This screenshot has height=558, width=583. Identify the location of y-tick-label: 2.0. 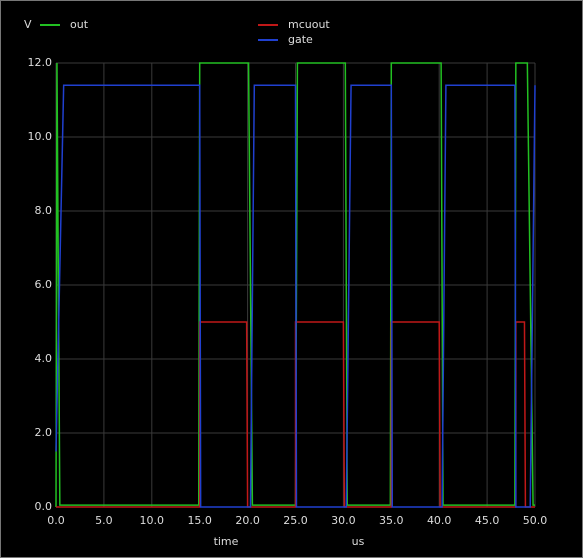
(44, 432).